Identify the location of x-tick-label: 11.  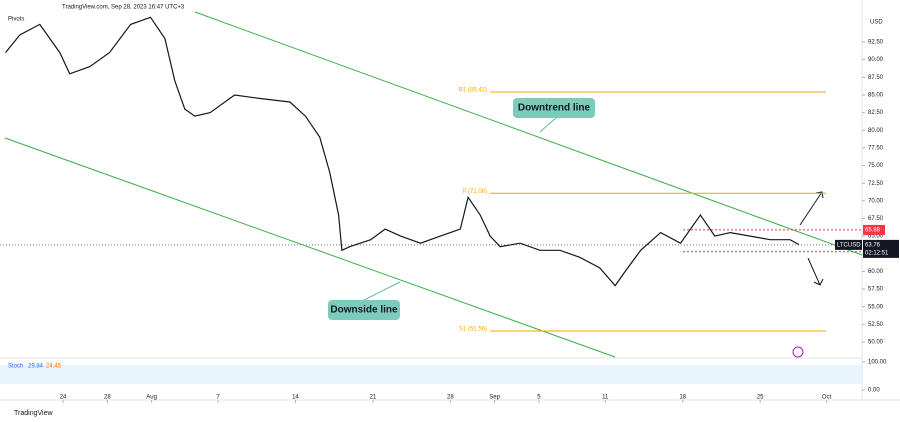
(605, 398).